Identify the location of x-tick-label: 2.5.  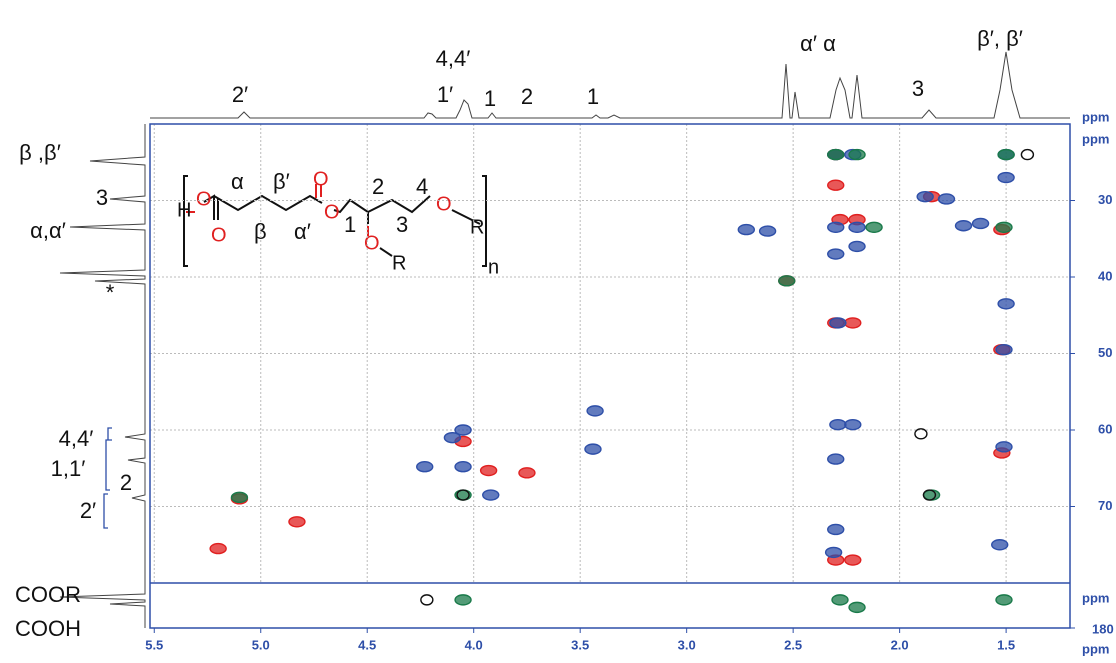
(793, 644).